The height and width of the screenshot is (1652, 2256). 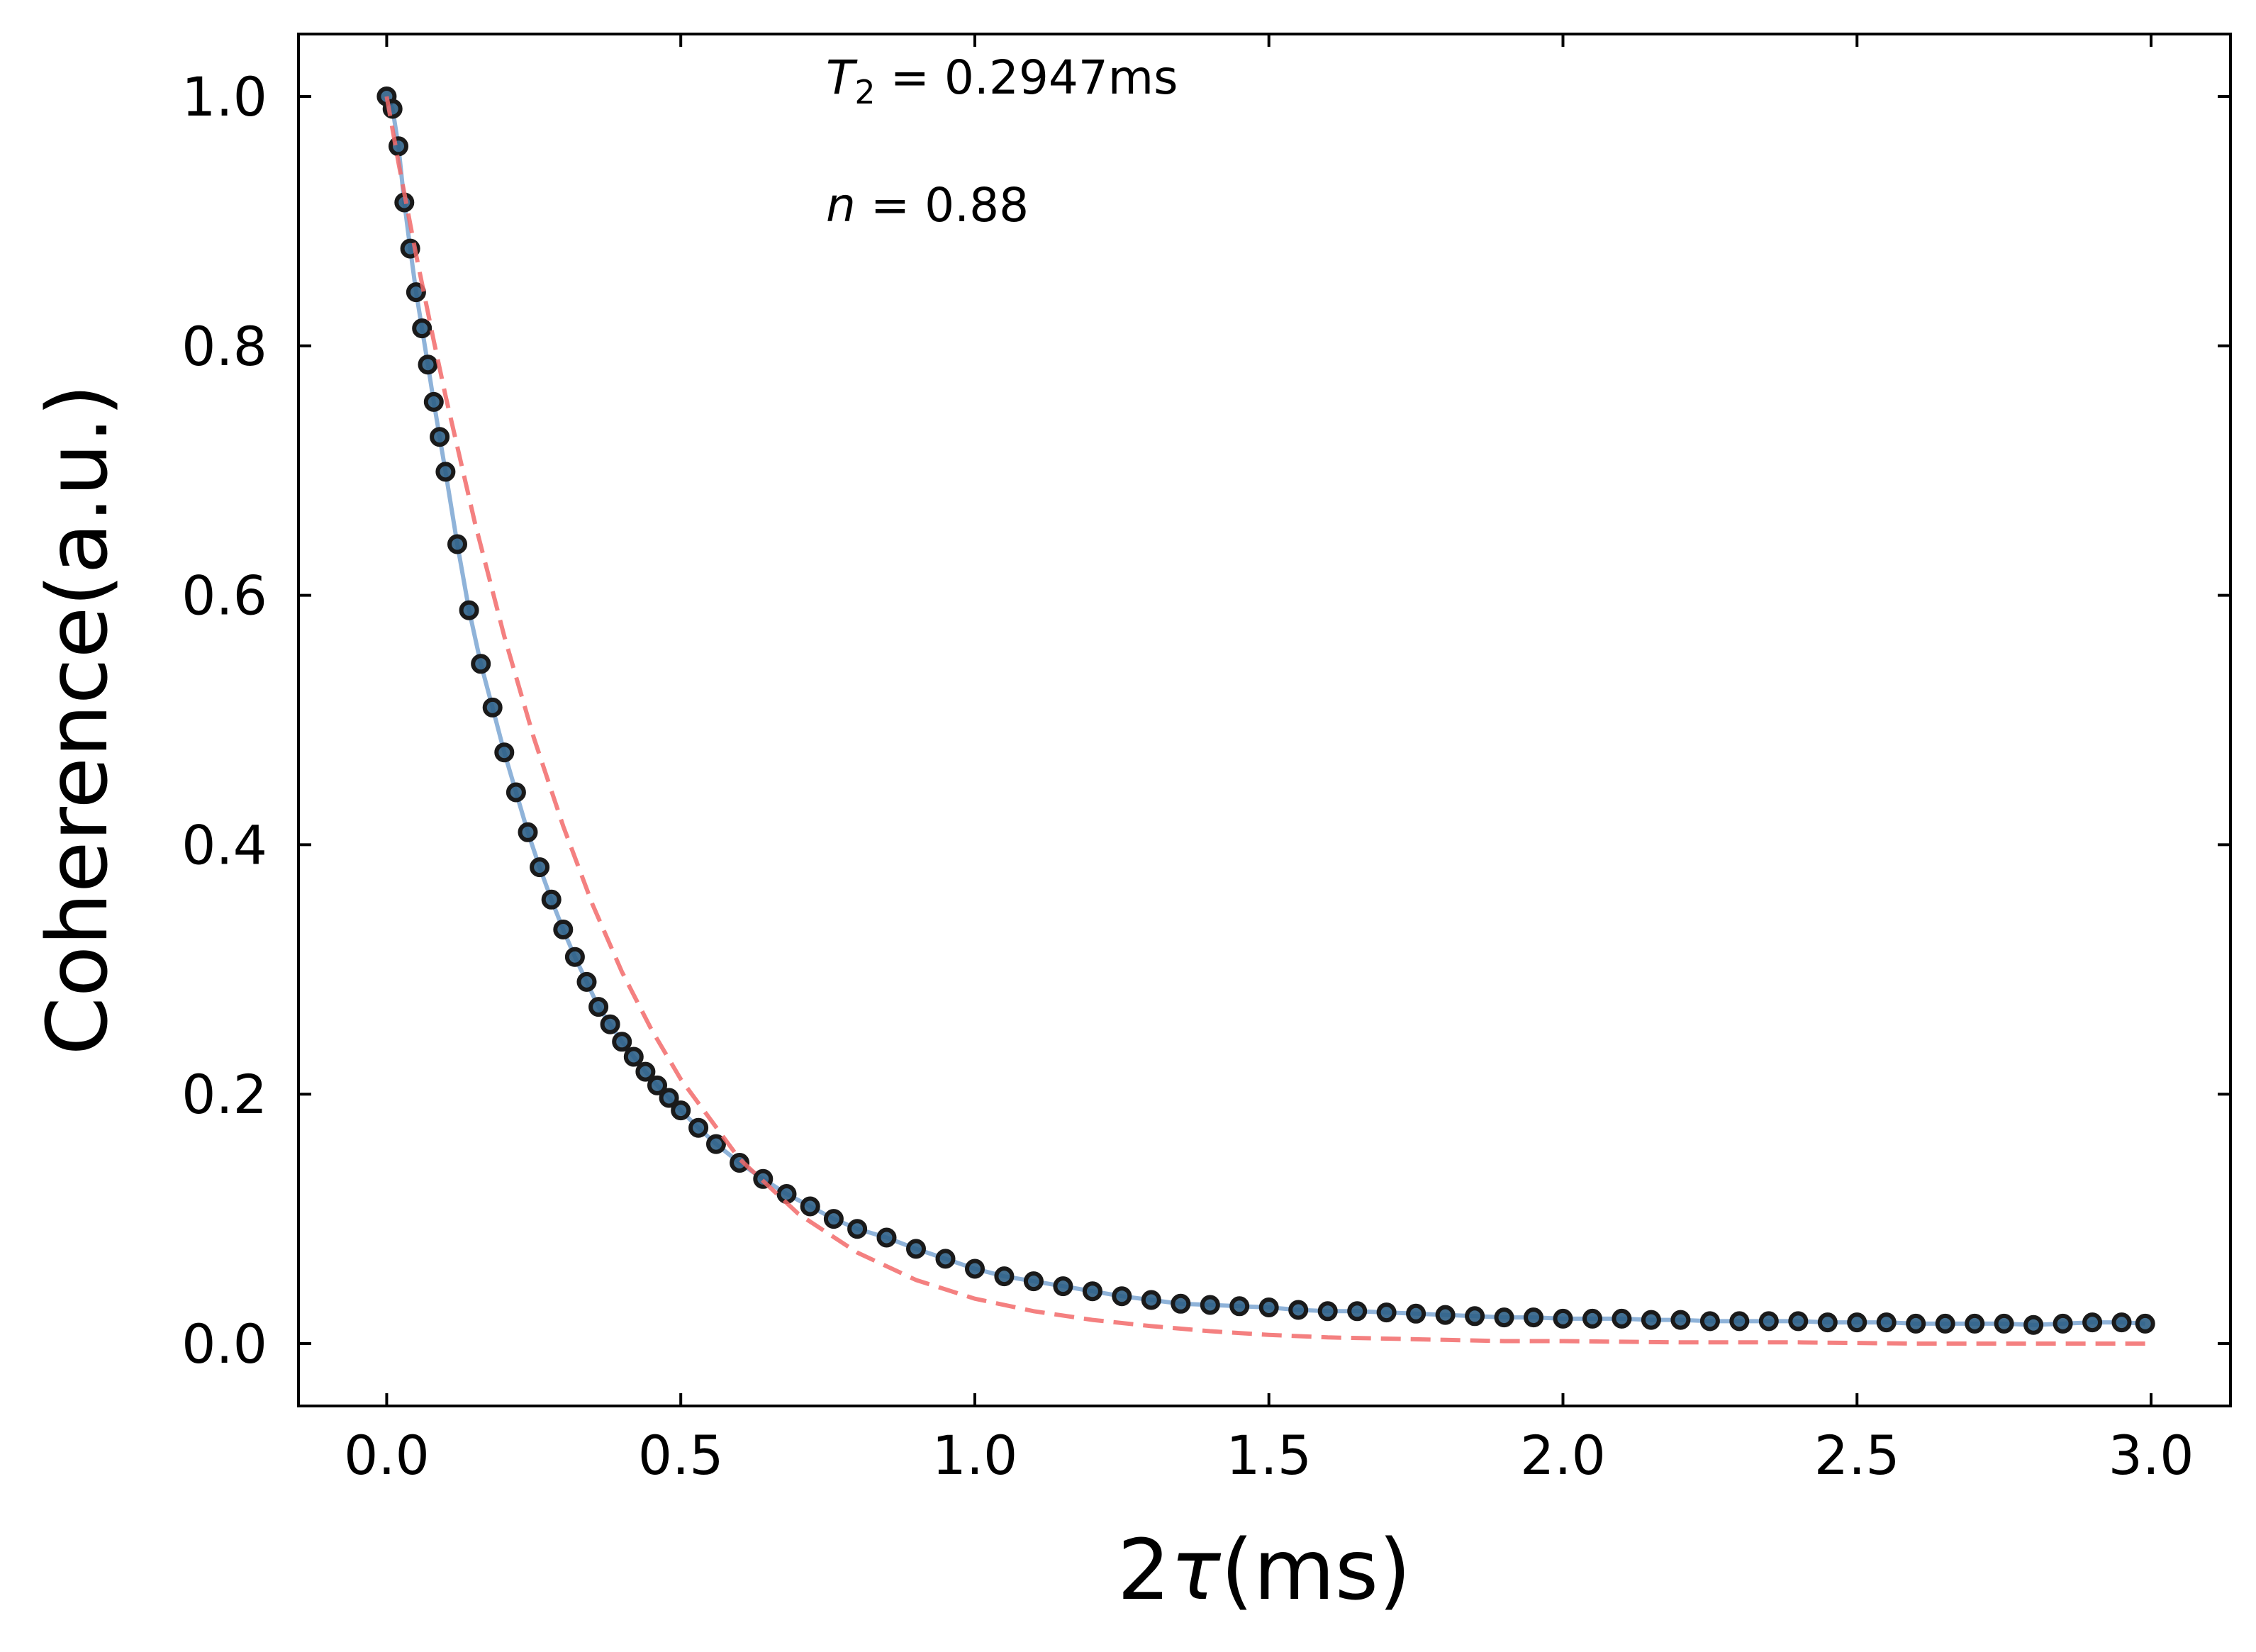 What do you see at coordinates (224, 346) in the screenshot?
I see `y-tick-label: 0.8` at bounding box center [224, 346].